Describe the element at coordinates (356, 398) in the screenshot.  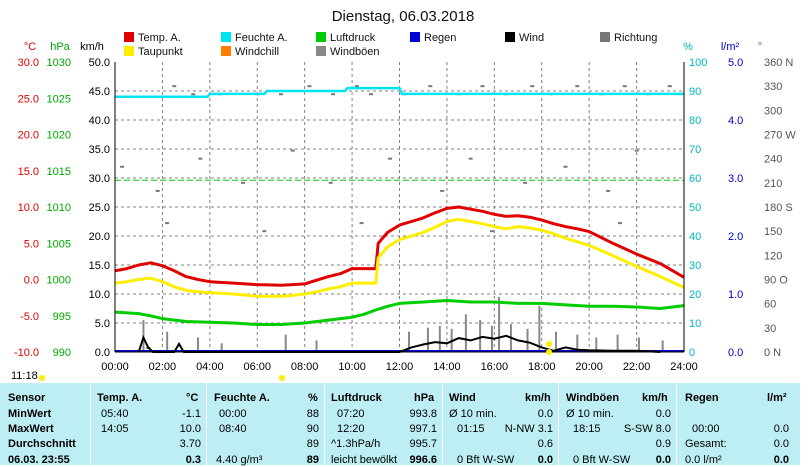
I see `header-pressure: Luftdruck` at that location.